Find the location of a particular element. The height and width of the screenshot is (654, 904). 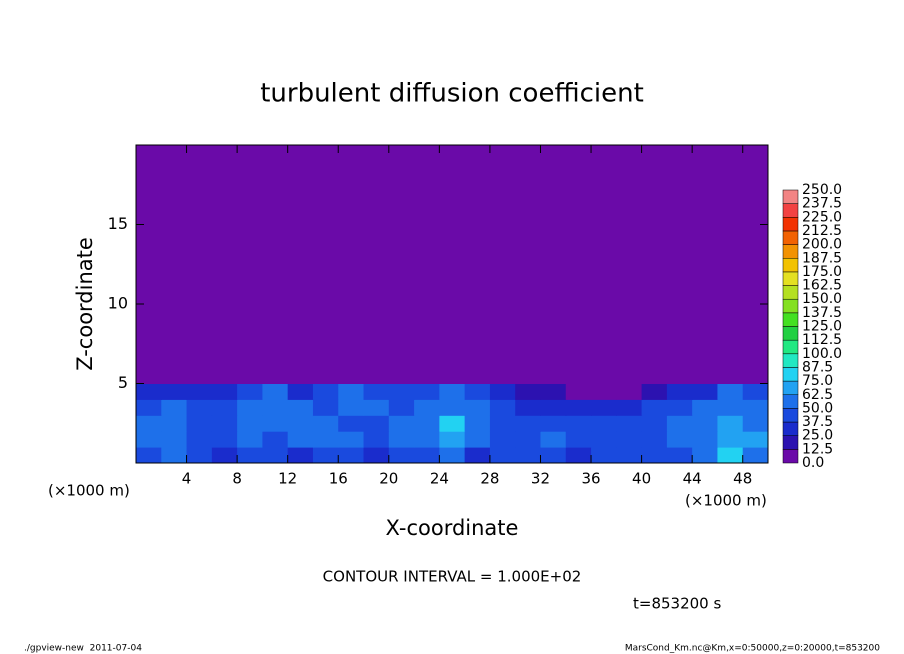

colorbar-label: 37.5 is located at coordinates (817, 422).